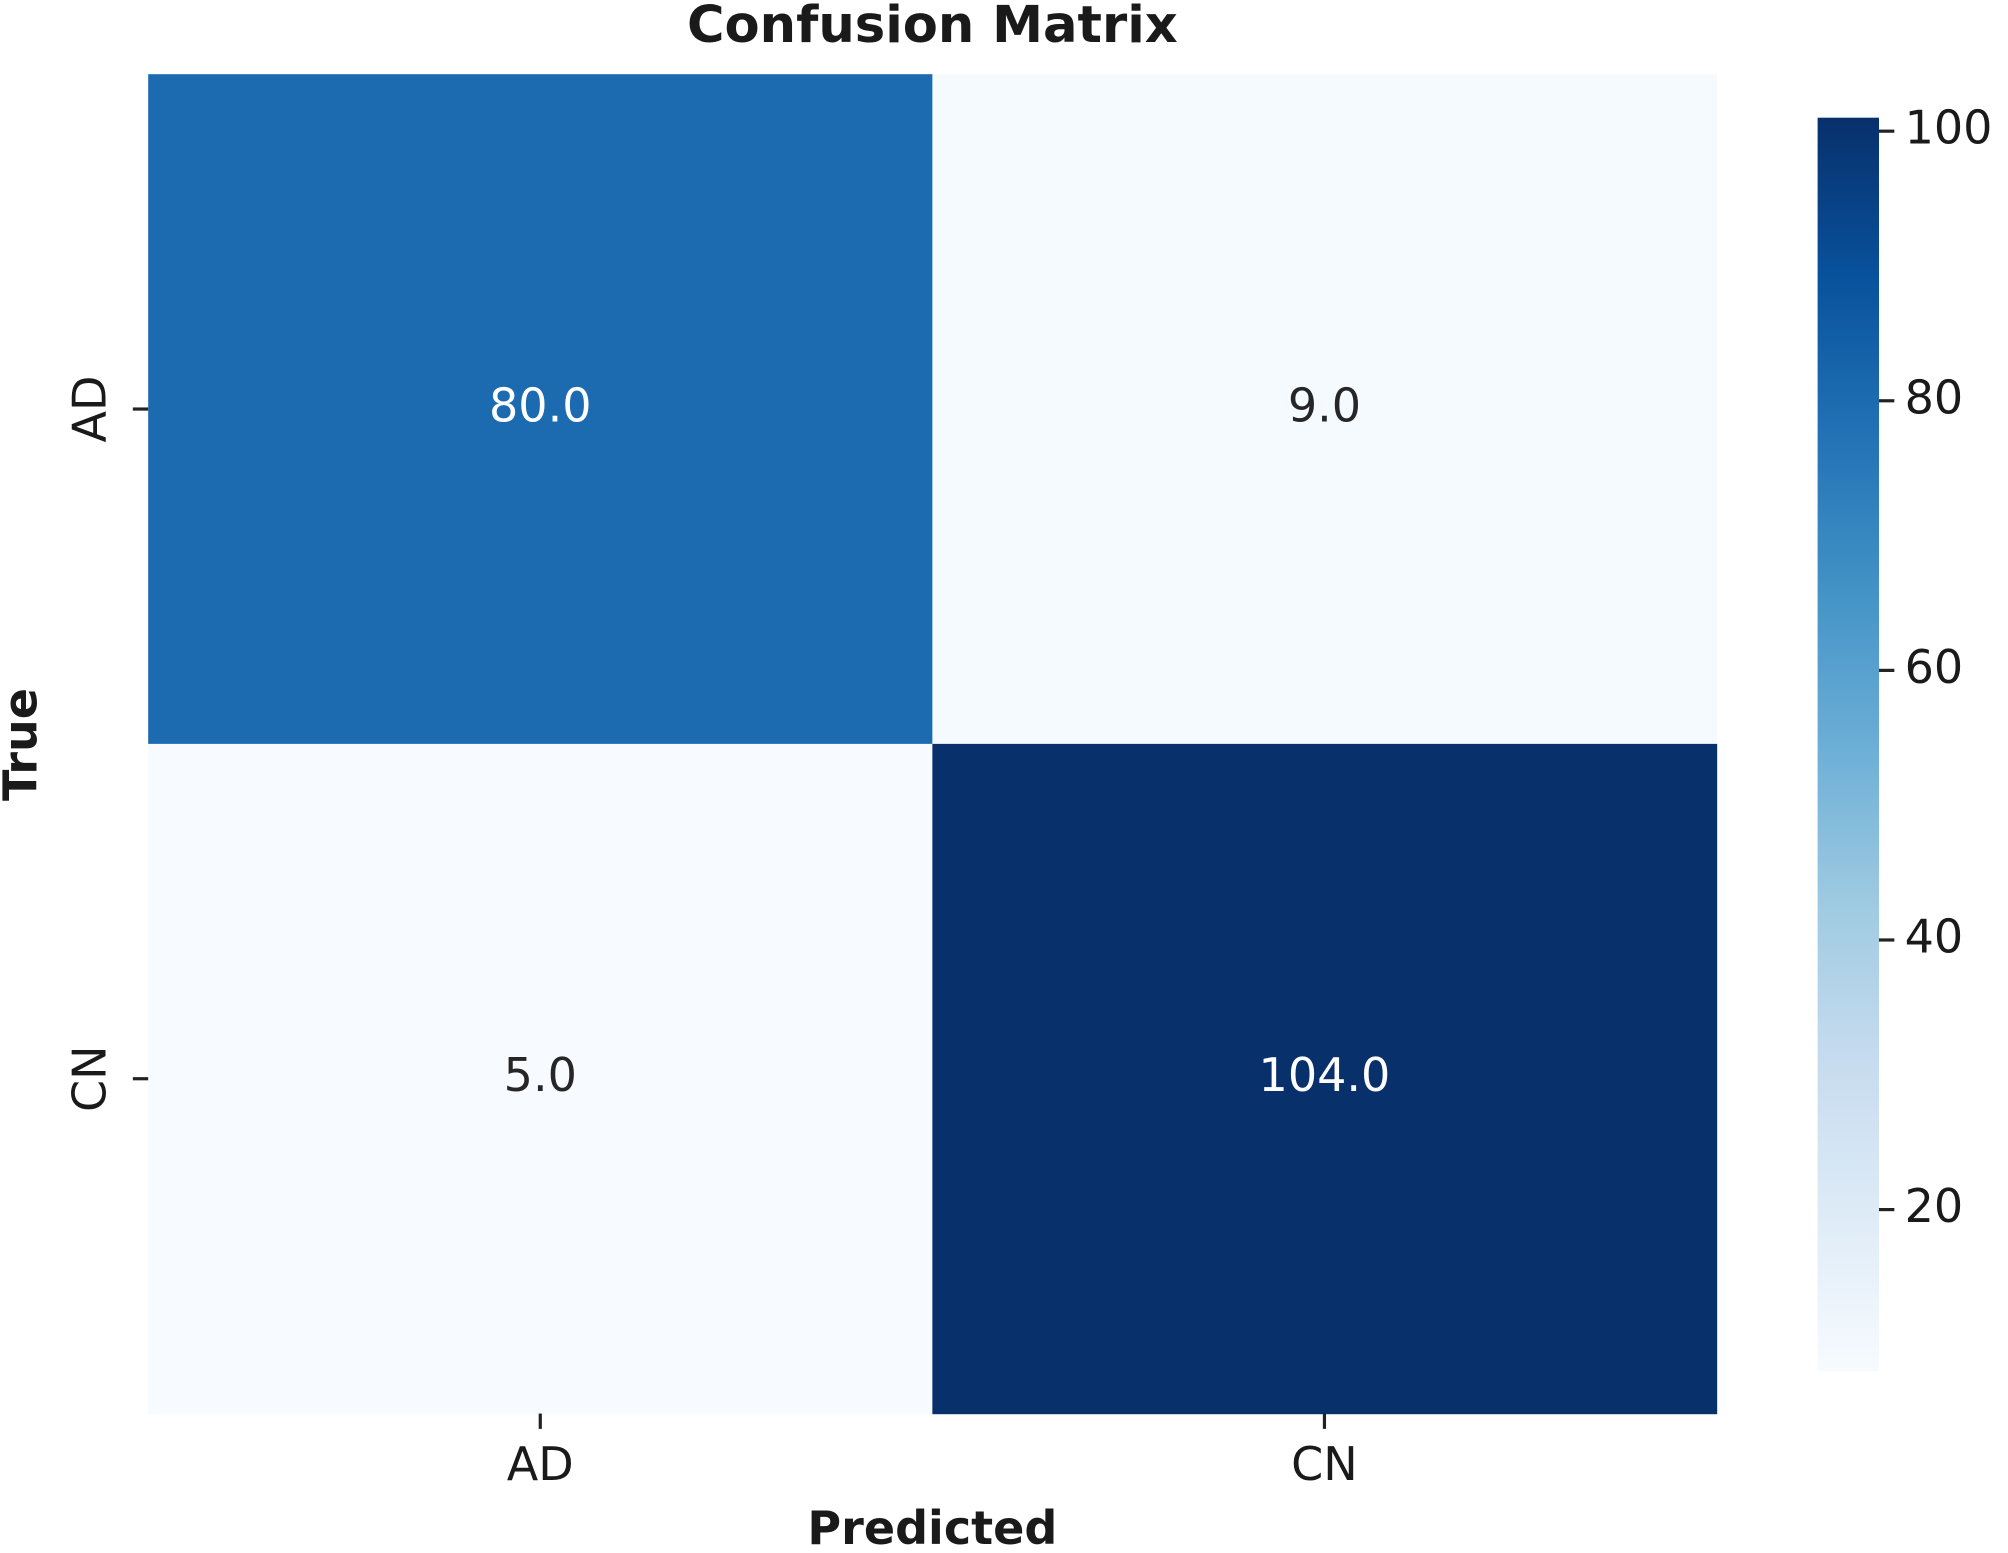  What do you see at coordinates (540, 406) in the screenshot?
I see `cell-label: 80.0` at bounding box center [540, 406].